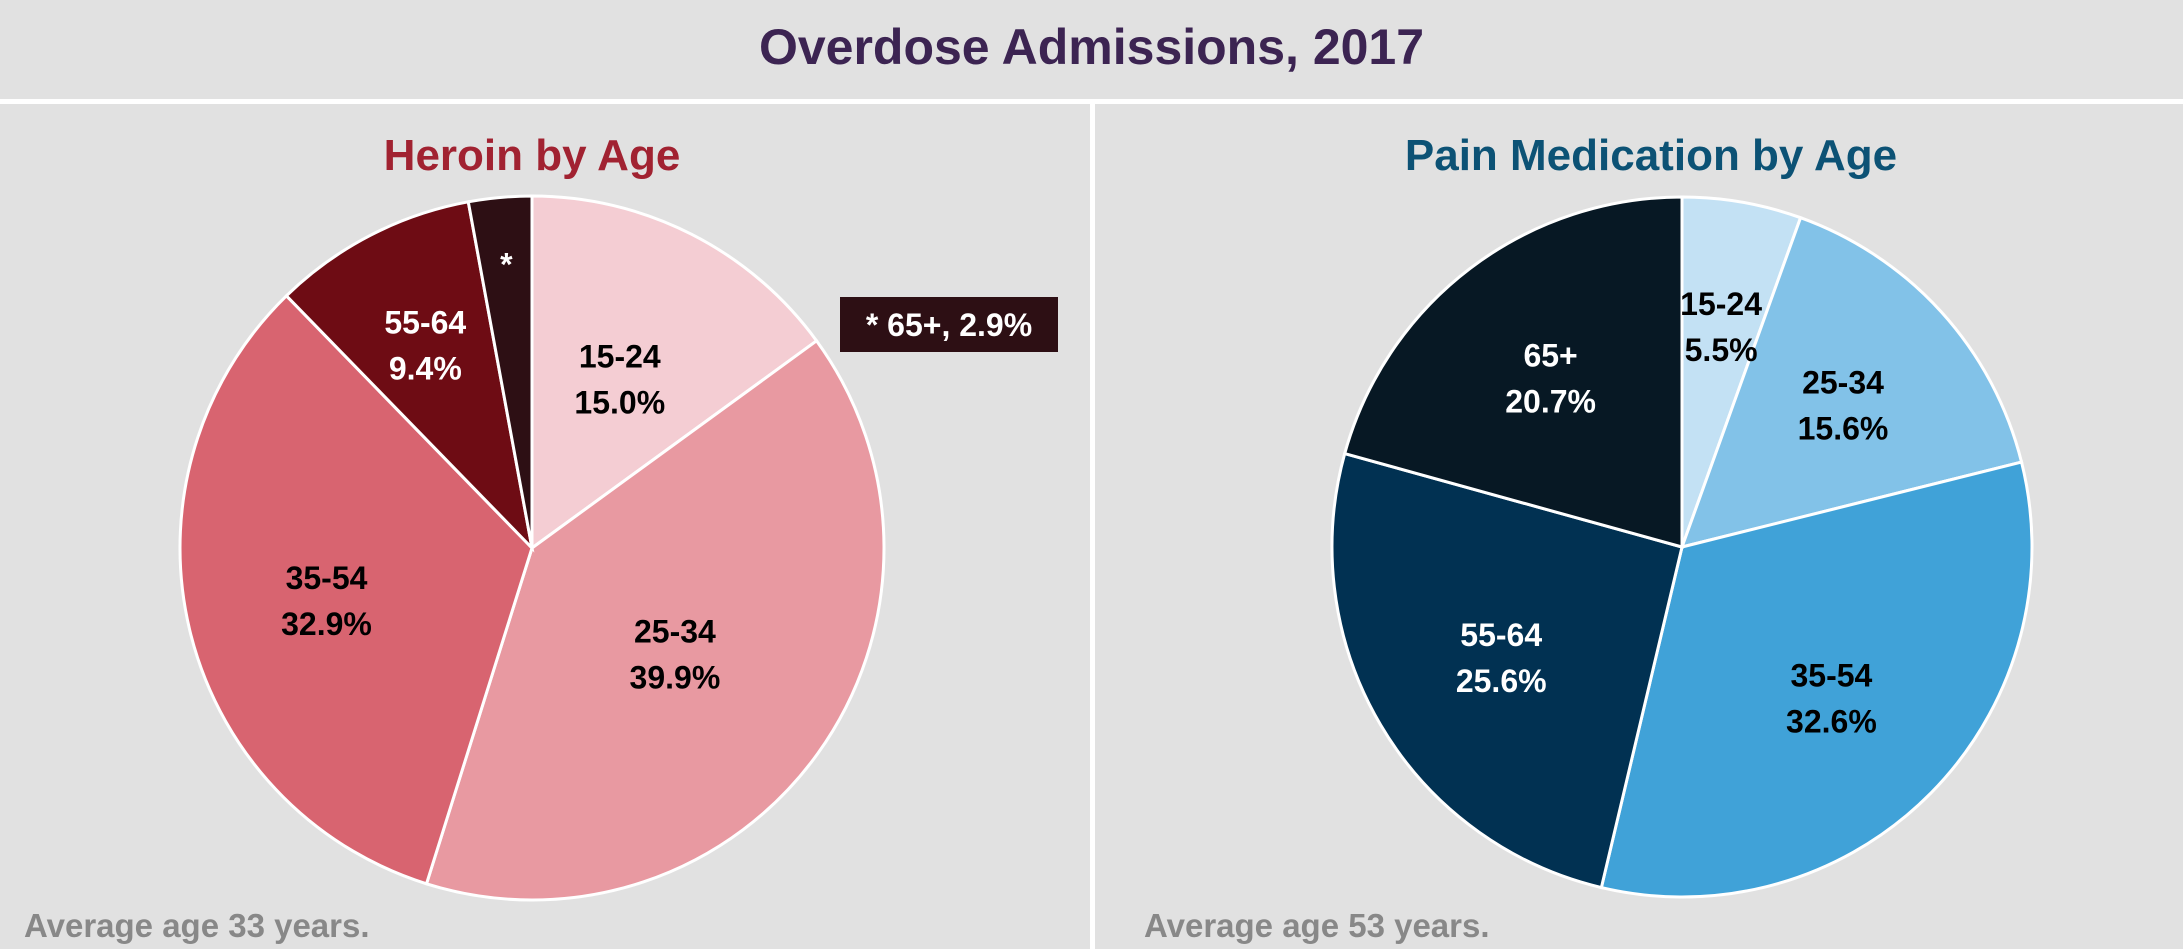 Image resolution: width=2183 pixels, height=949 pixels. Describe the element at coordinates (1092, 526) in the screenshot. I see `panel-divider` at that location.